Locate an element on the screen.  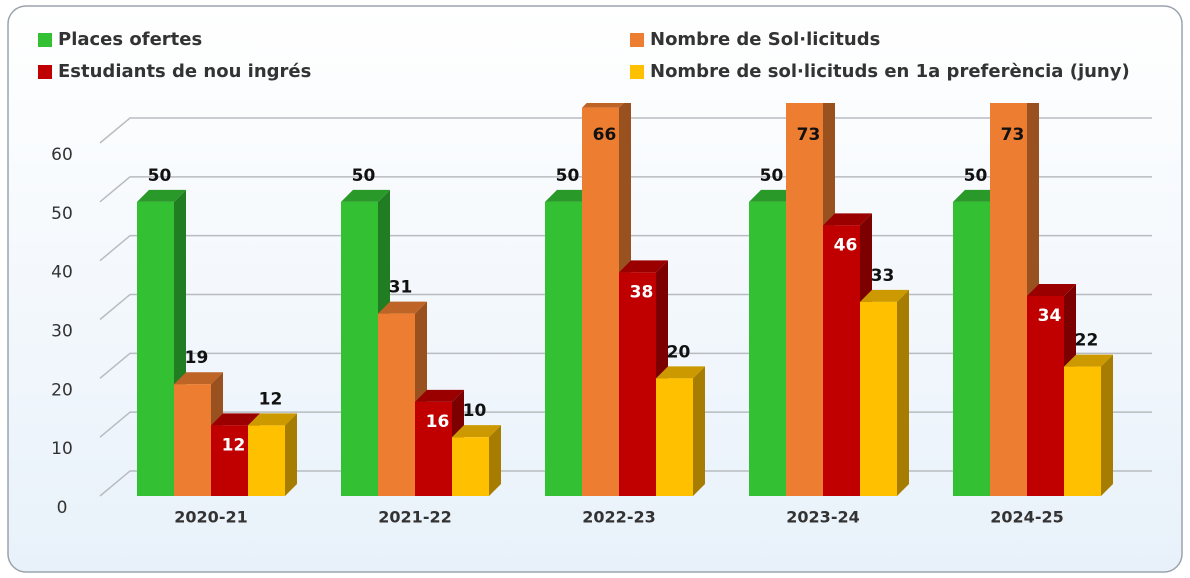
data-label: 20 is located at coordinates (679, 352).